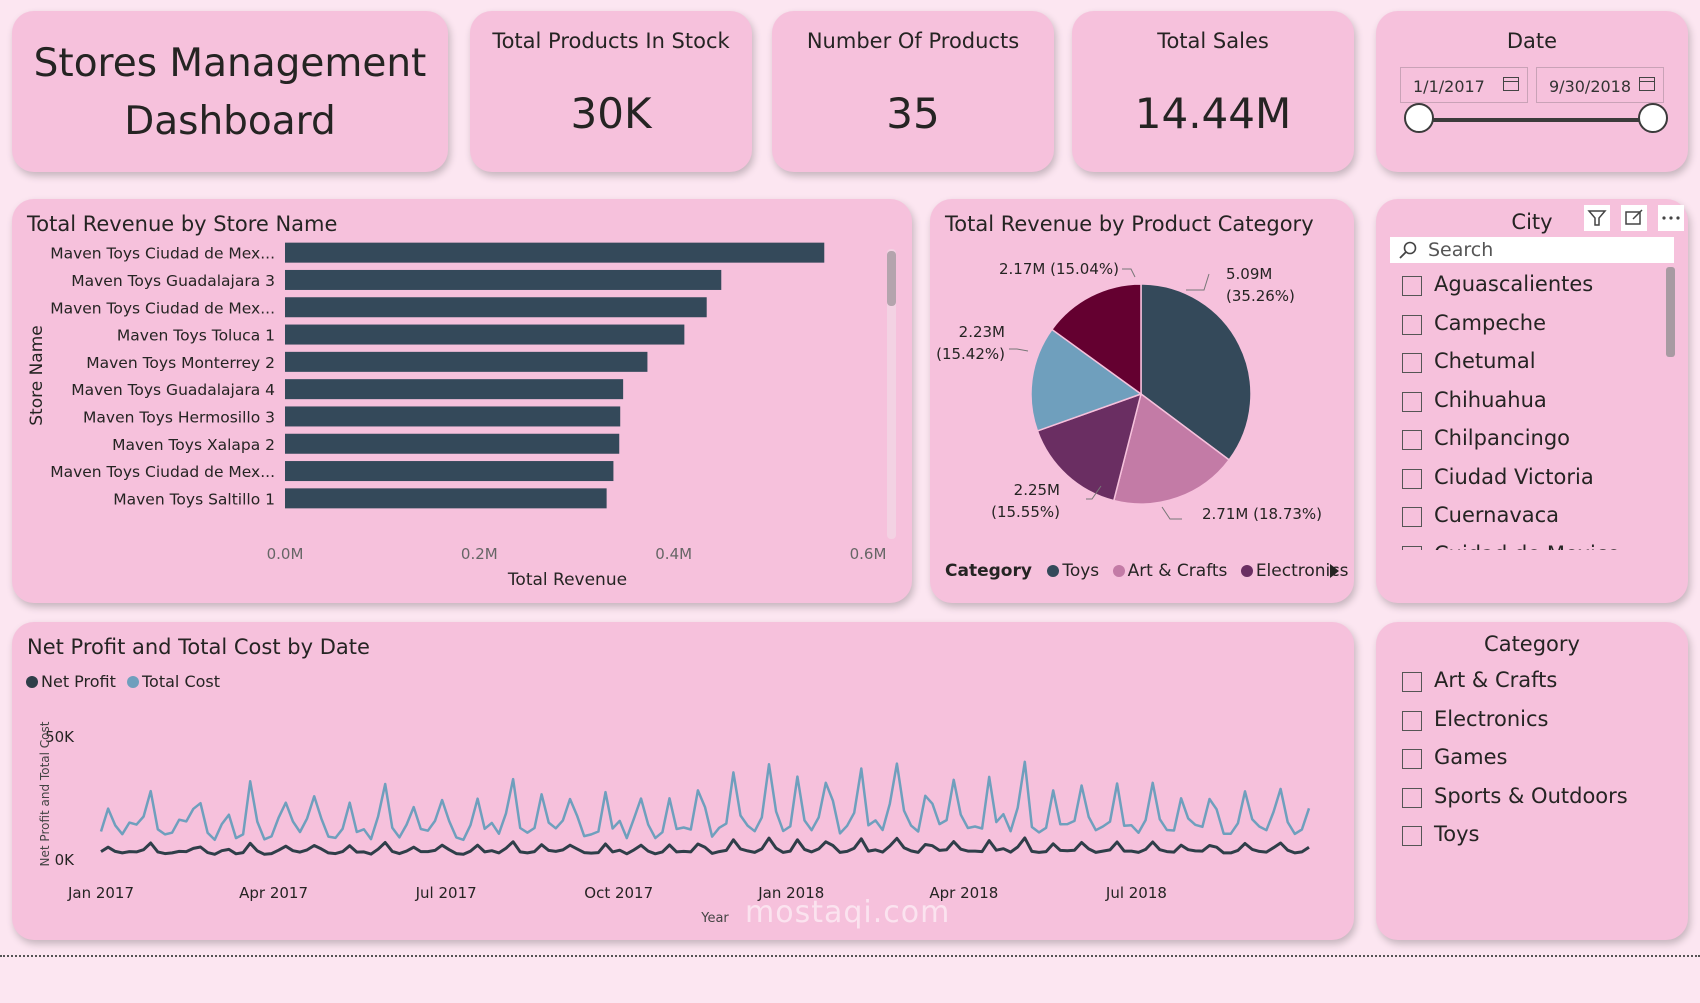  What do you see at coordinates (1532, 644) in the screenshot?
I see `category-slicer-title: Category` at bounding box center [1532, 644].